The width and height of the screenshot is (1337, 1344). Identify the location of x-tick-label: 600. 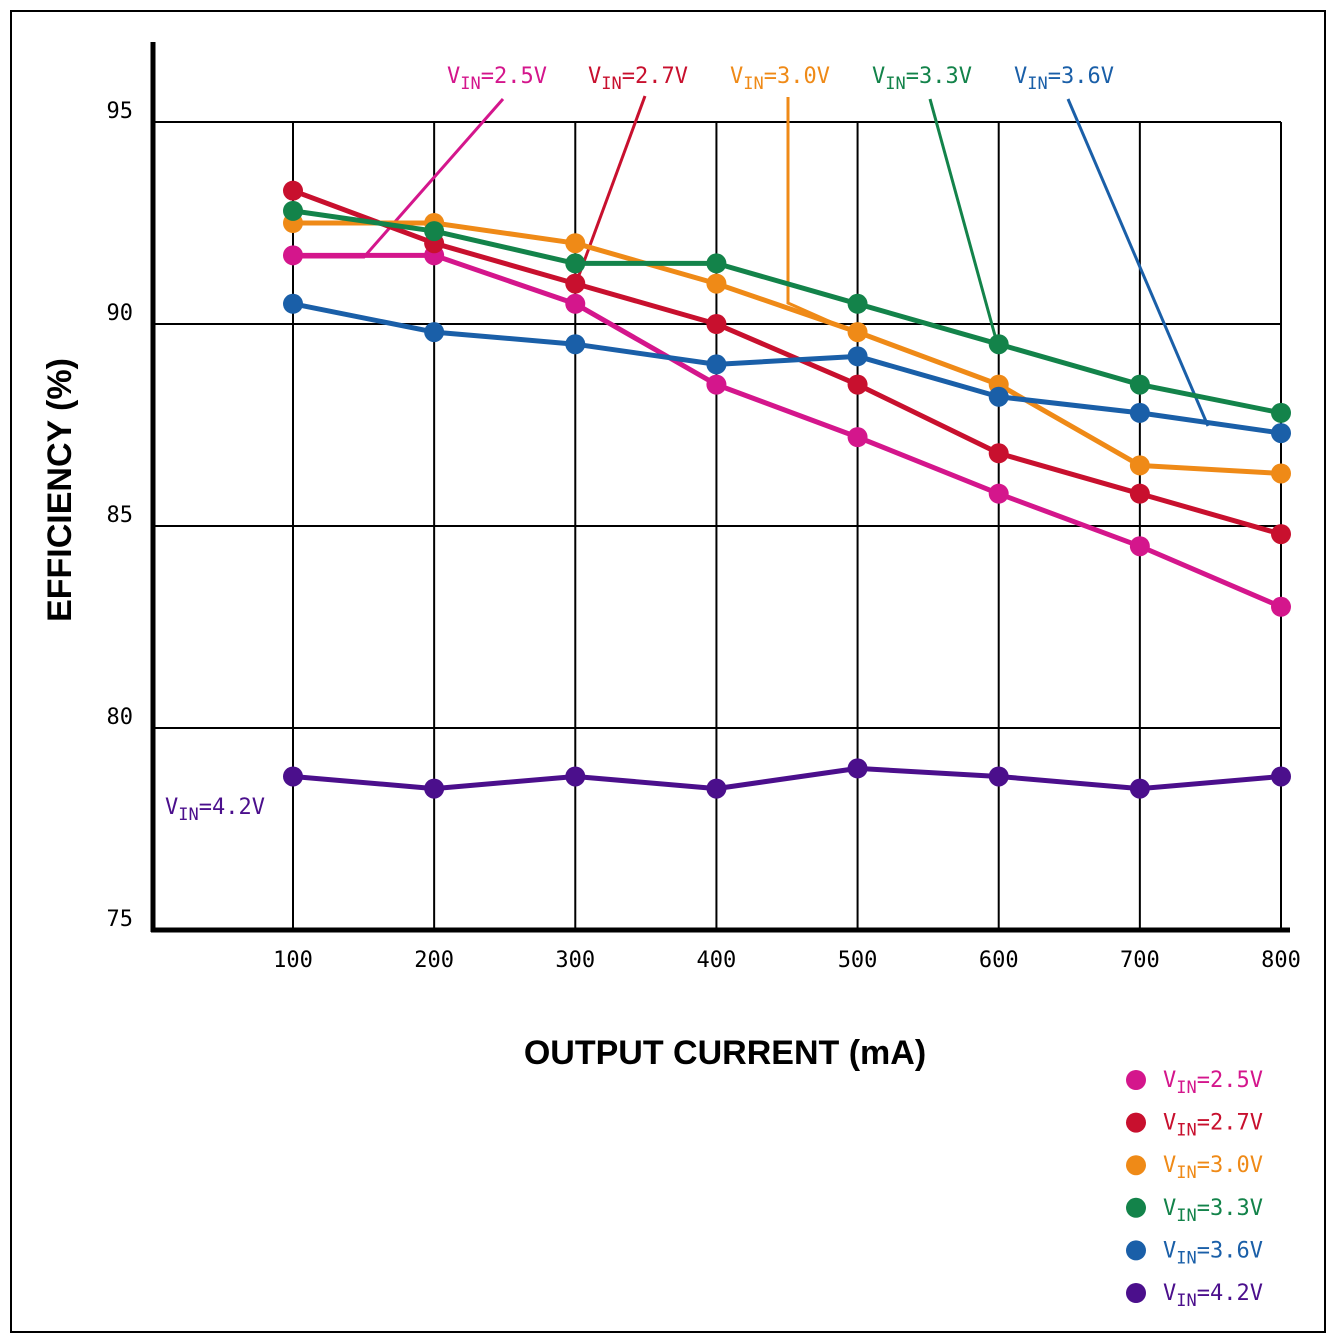
(999, 960).